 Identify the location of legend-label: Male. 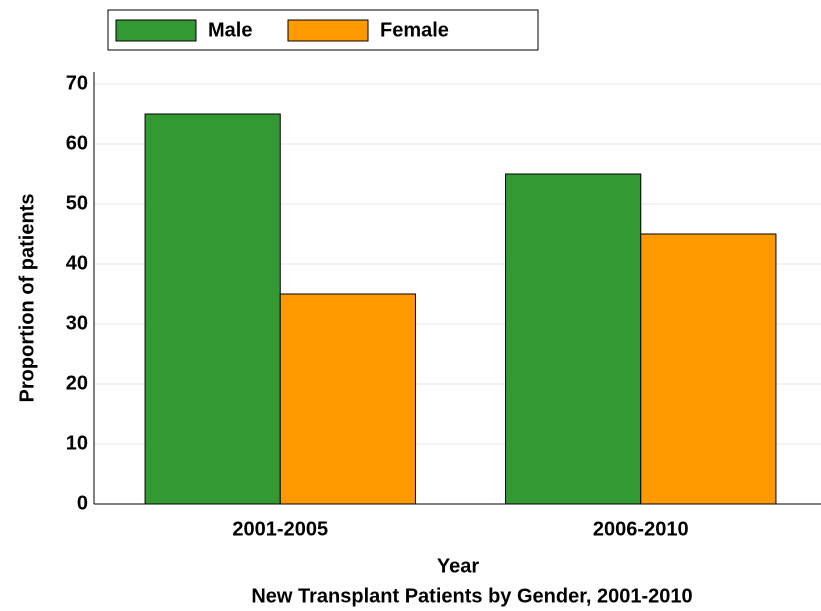
(230, 30).